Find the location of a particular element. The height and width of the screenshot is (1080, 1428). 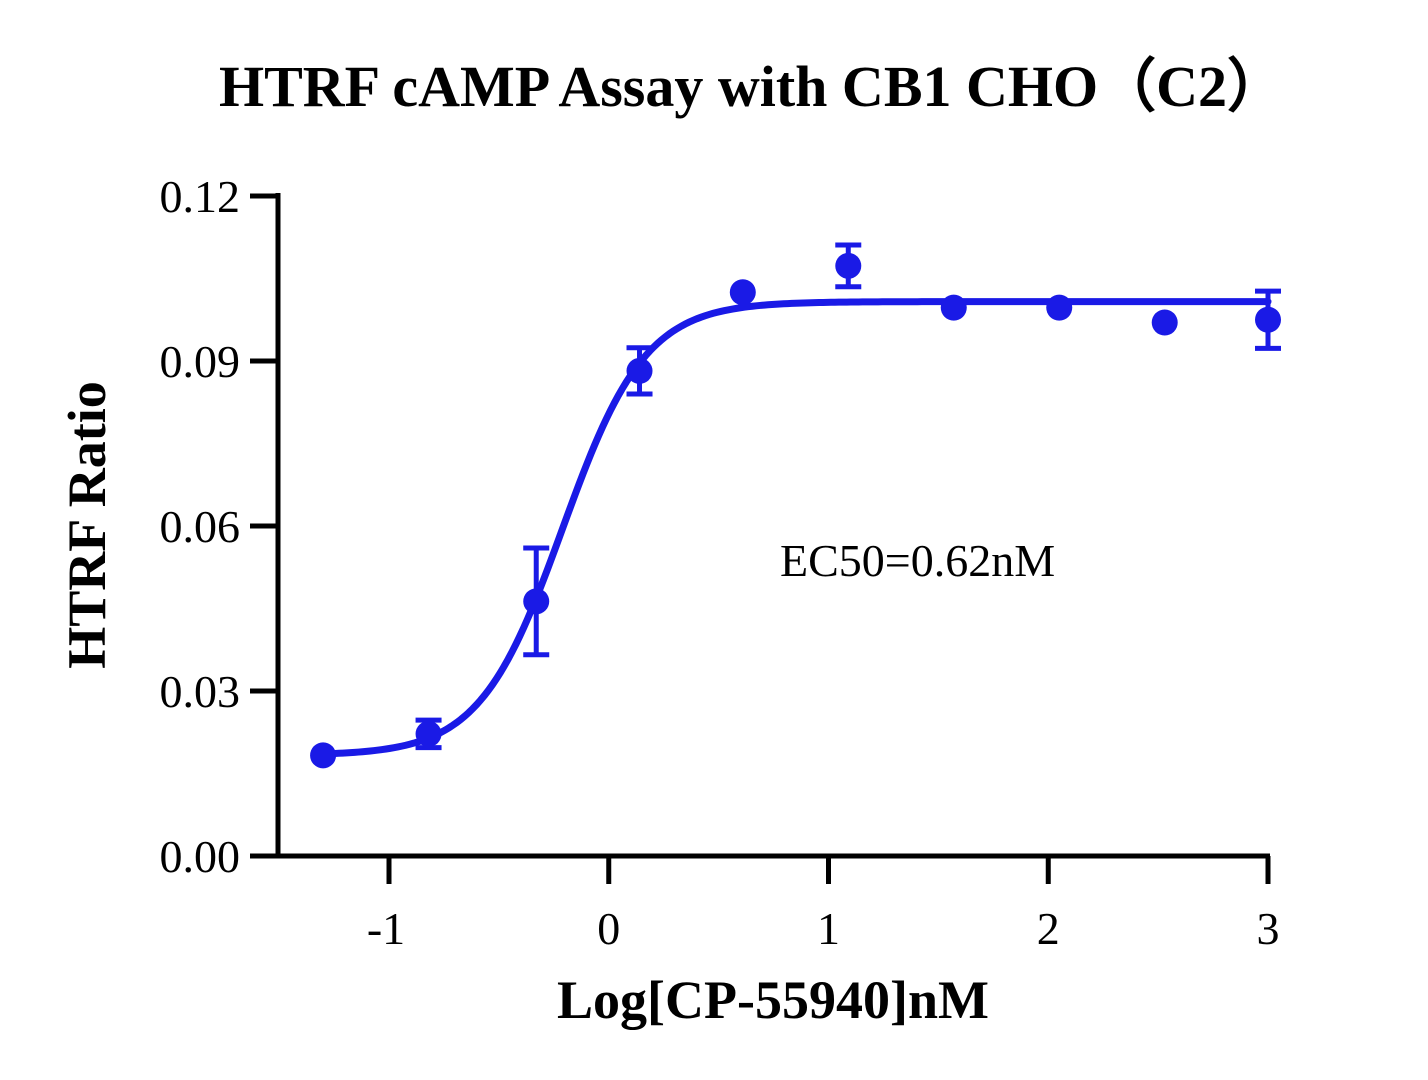

y-axis-title: HTRF Ratio is located at coordinates (87, 524).